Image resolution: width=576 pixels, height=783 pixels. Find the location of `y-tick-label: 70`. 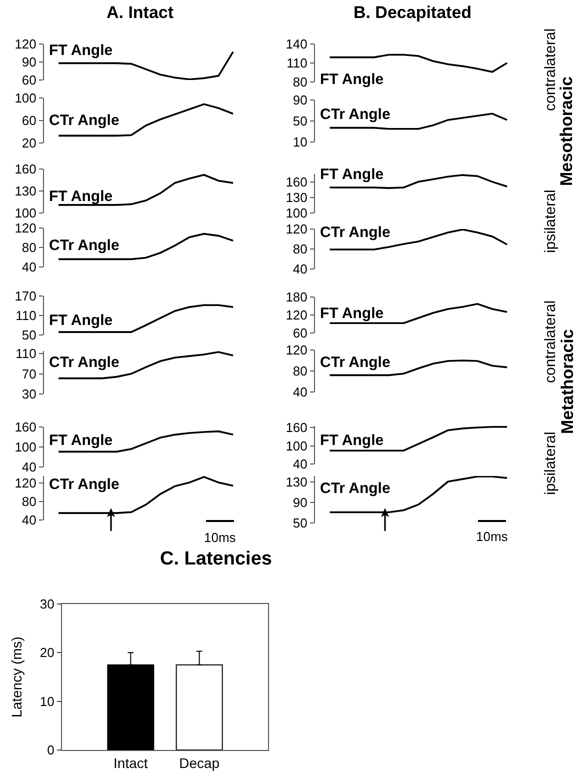

y-tick-label: 70 is located at coordinates (29, 373).